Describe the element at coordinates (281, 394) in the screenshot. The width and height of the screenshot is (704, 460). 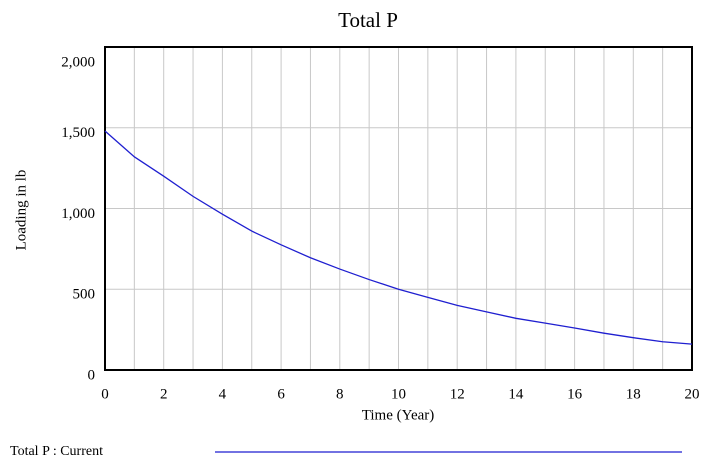
I see `x-tick-label: 6` at that location.